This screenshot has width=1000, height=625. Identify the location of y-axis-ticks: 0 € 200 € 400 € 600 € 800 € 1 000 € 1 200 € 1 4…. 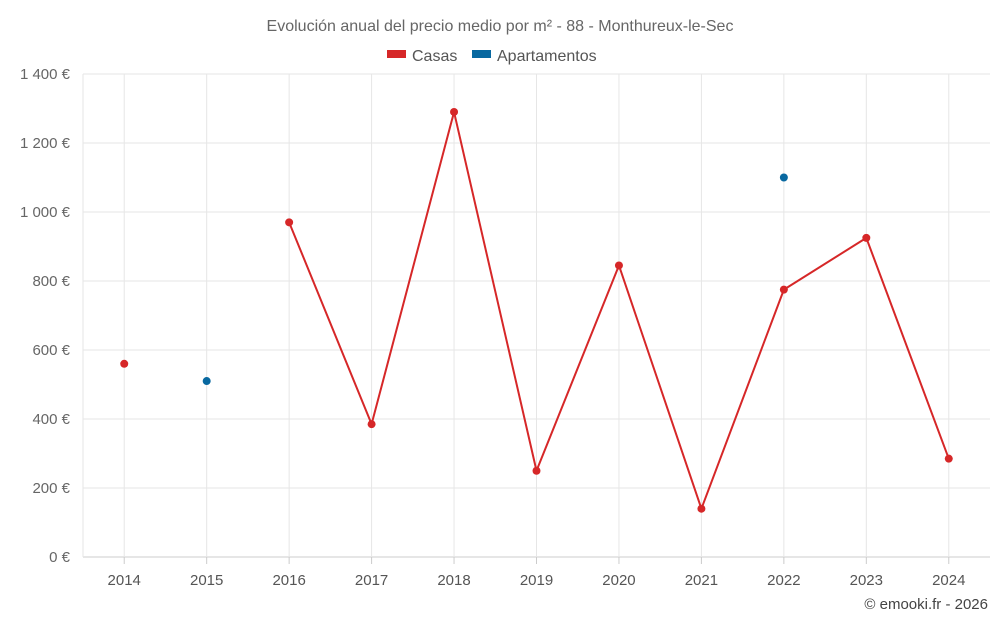
(45, 316).